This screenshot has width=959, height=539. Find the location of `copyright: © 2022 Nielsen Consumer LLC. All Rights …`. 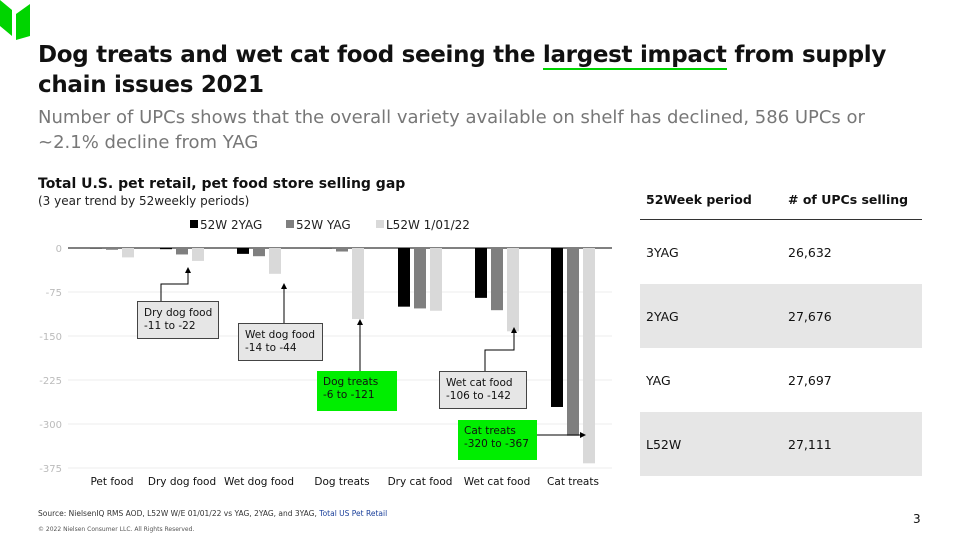

copyright: © 2022 Nielsen Consumer LLC. All Rights … is located at coordinates (116, 529).